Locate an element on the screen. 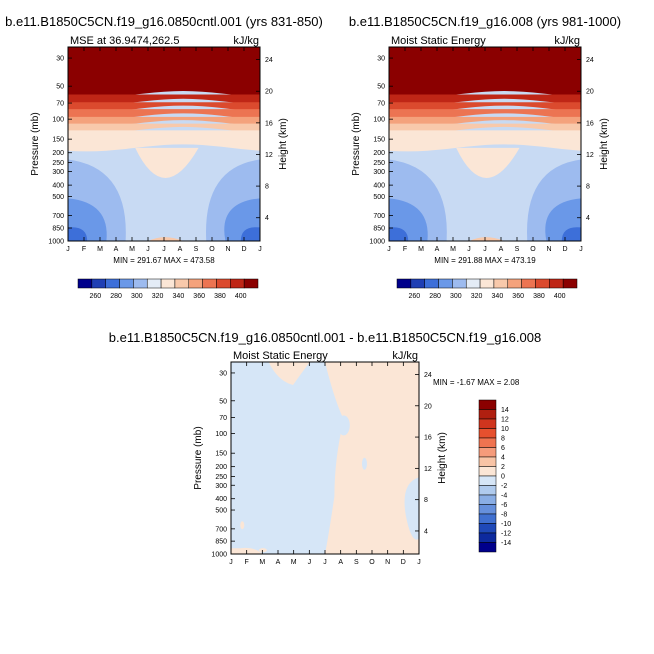 This screenshot has height=654, width=654. colorbar-label: 6 is located at coordinates (503, 448).